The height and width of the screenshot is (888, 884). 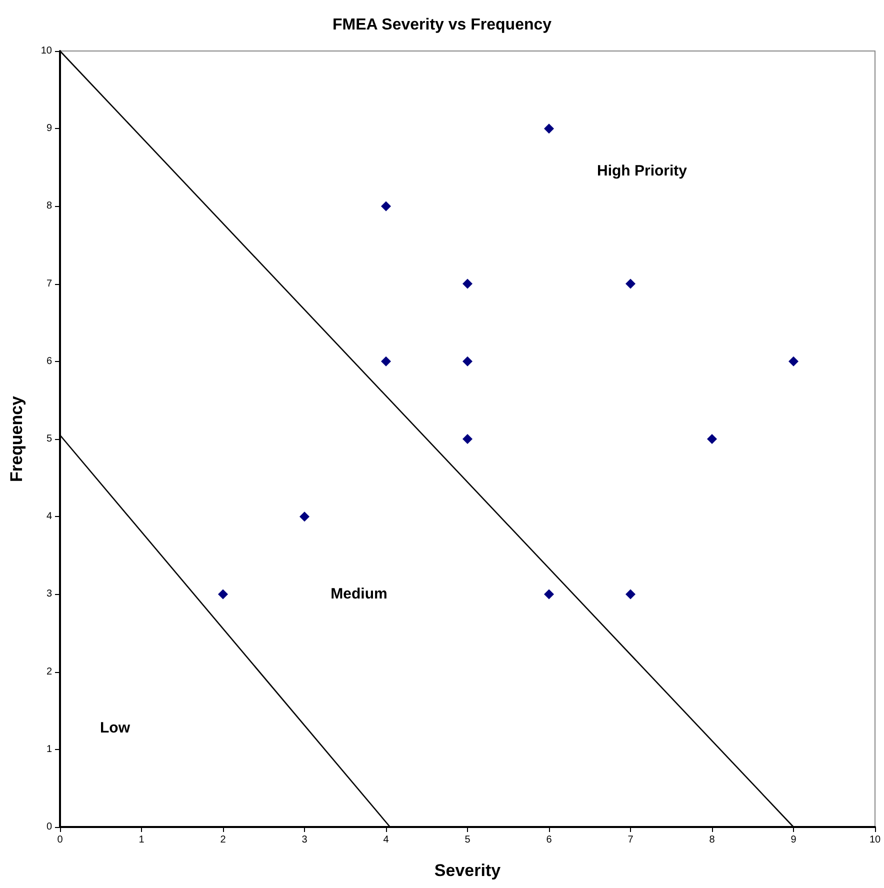 I want to click on x-tick-label: 2, so click(x=223, y=840).